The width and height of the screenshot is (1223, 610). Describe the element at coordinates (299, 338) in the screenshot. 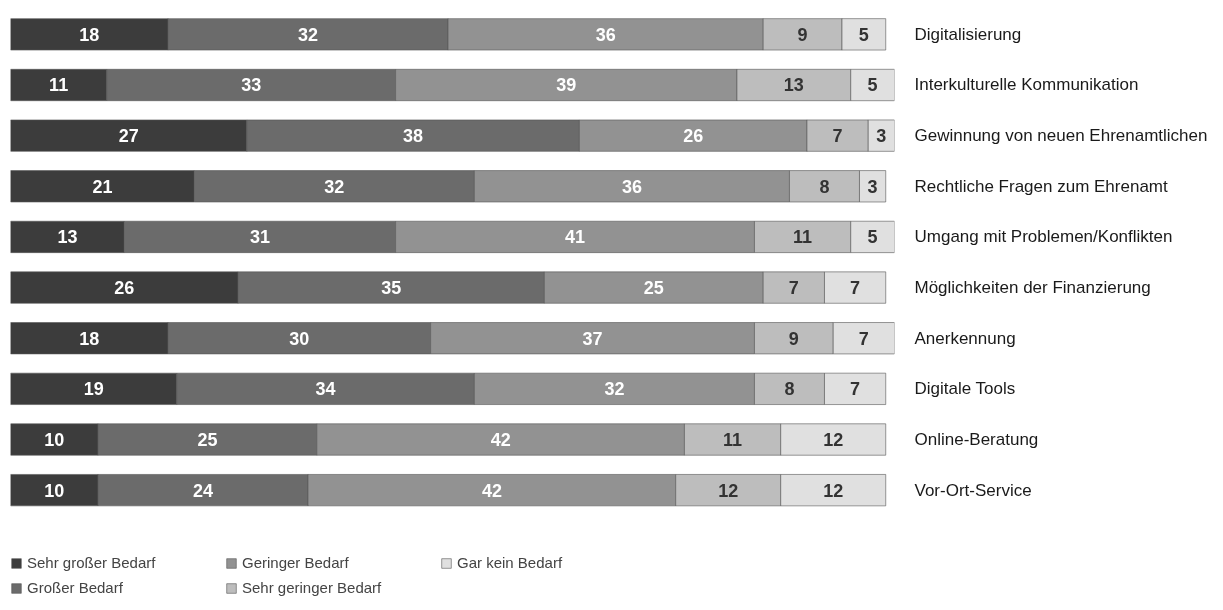

I see `data-label: 30` at that location.